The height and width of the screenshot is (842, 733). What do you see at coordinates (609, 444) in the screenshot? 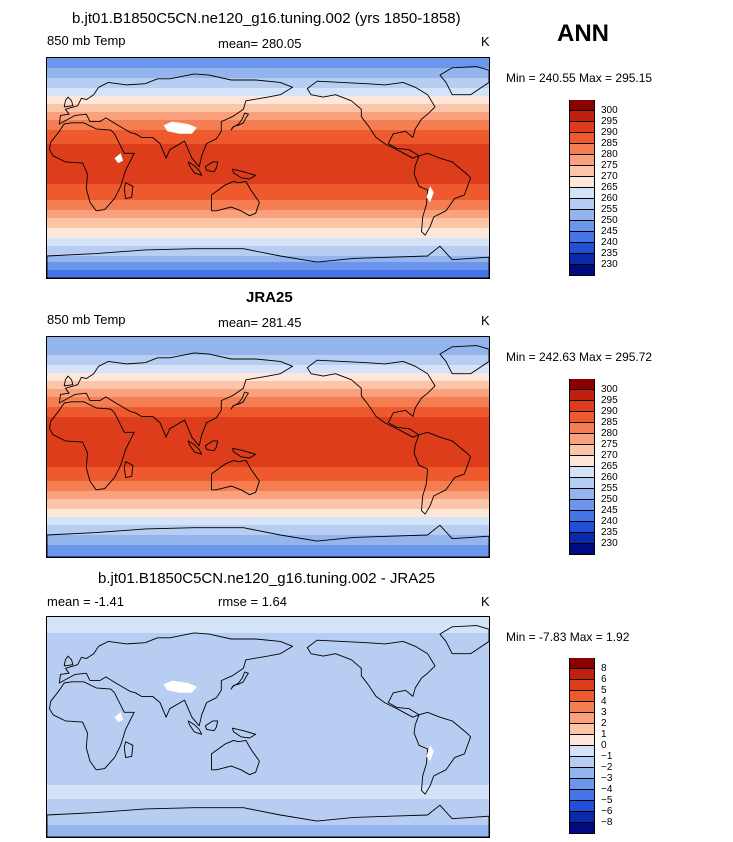
I see `colorbar-tick-label: 275` at bounding box center [609, 444].